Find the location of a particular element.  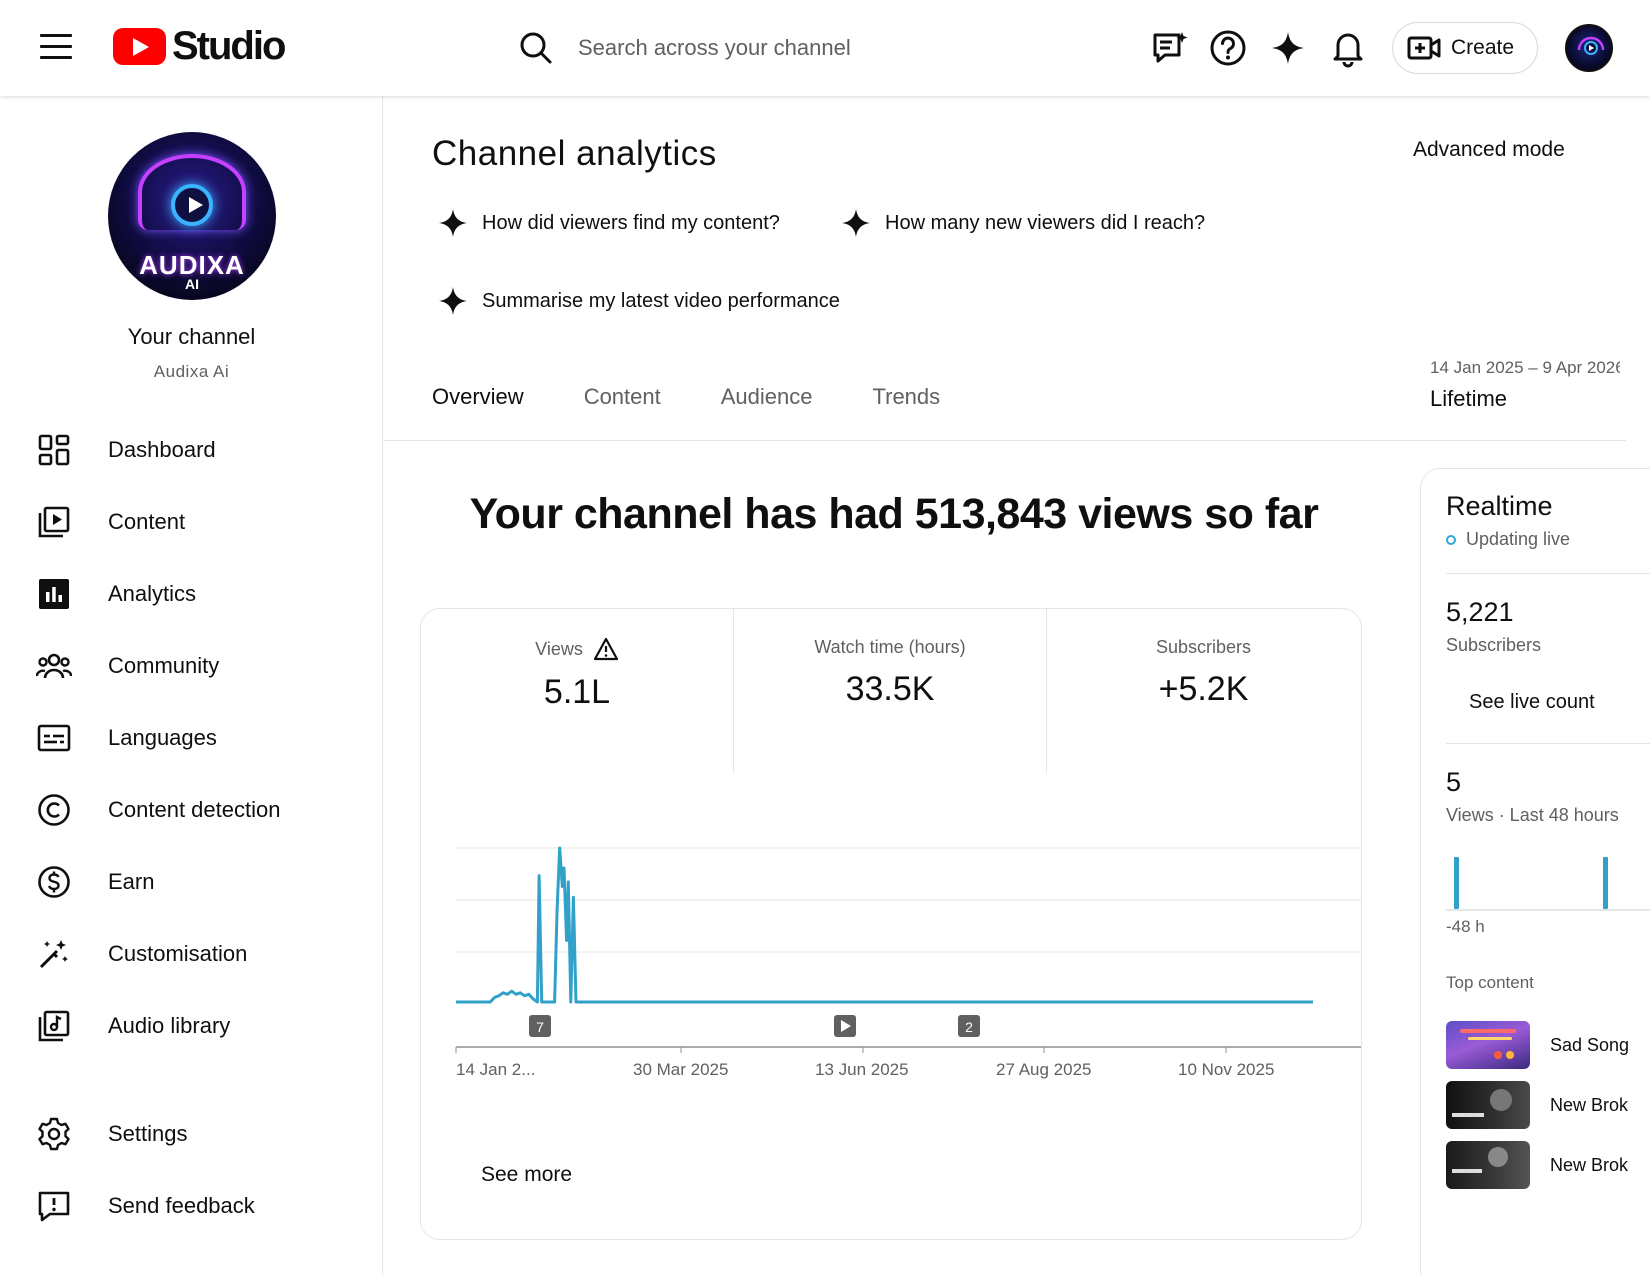

x-tick-label: 13 Jun 2025 is located at coordinates (862, 1069).